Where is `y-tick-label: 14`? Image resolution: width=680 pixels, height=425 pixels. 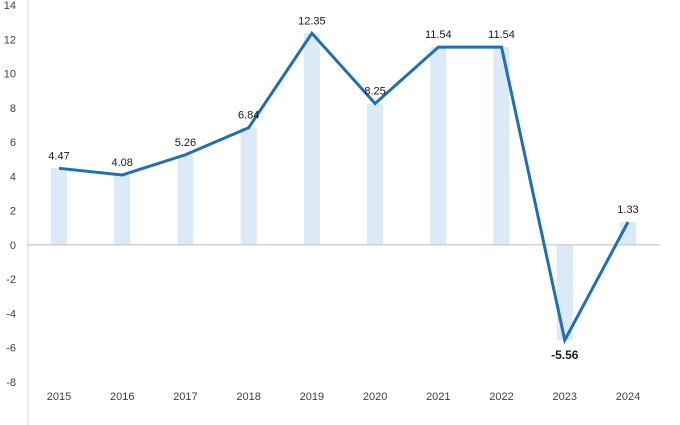 y-tick-label: 14 is located at coordinates (10, 6).